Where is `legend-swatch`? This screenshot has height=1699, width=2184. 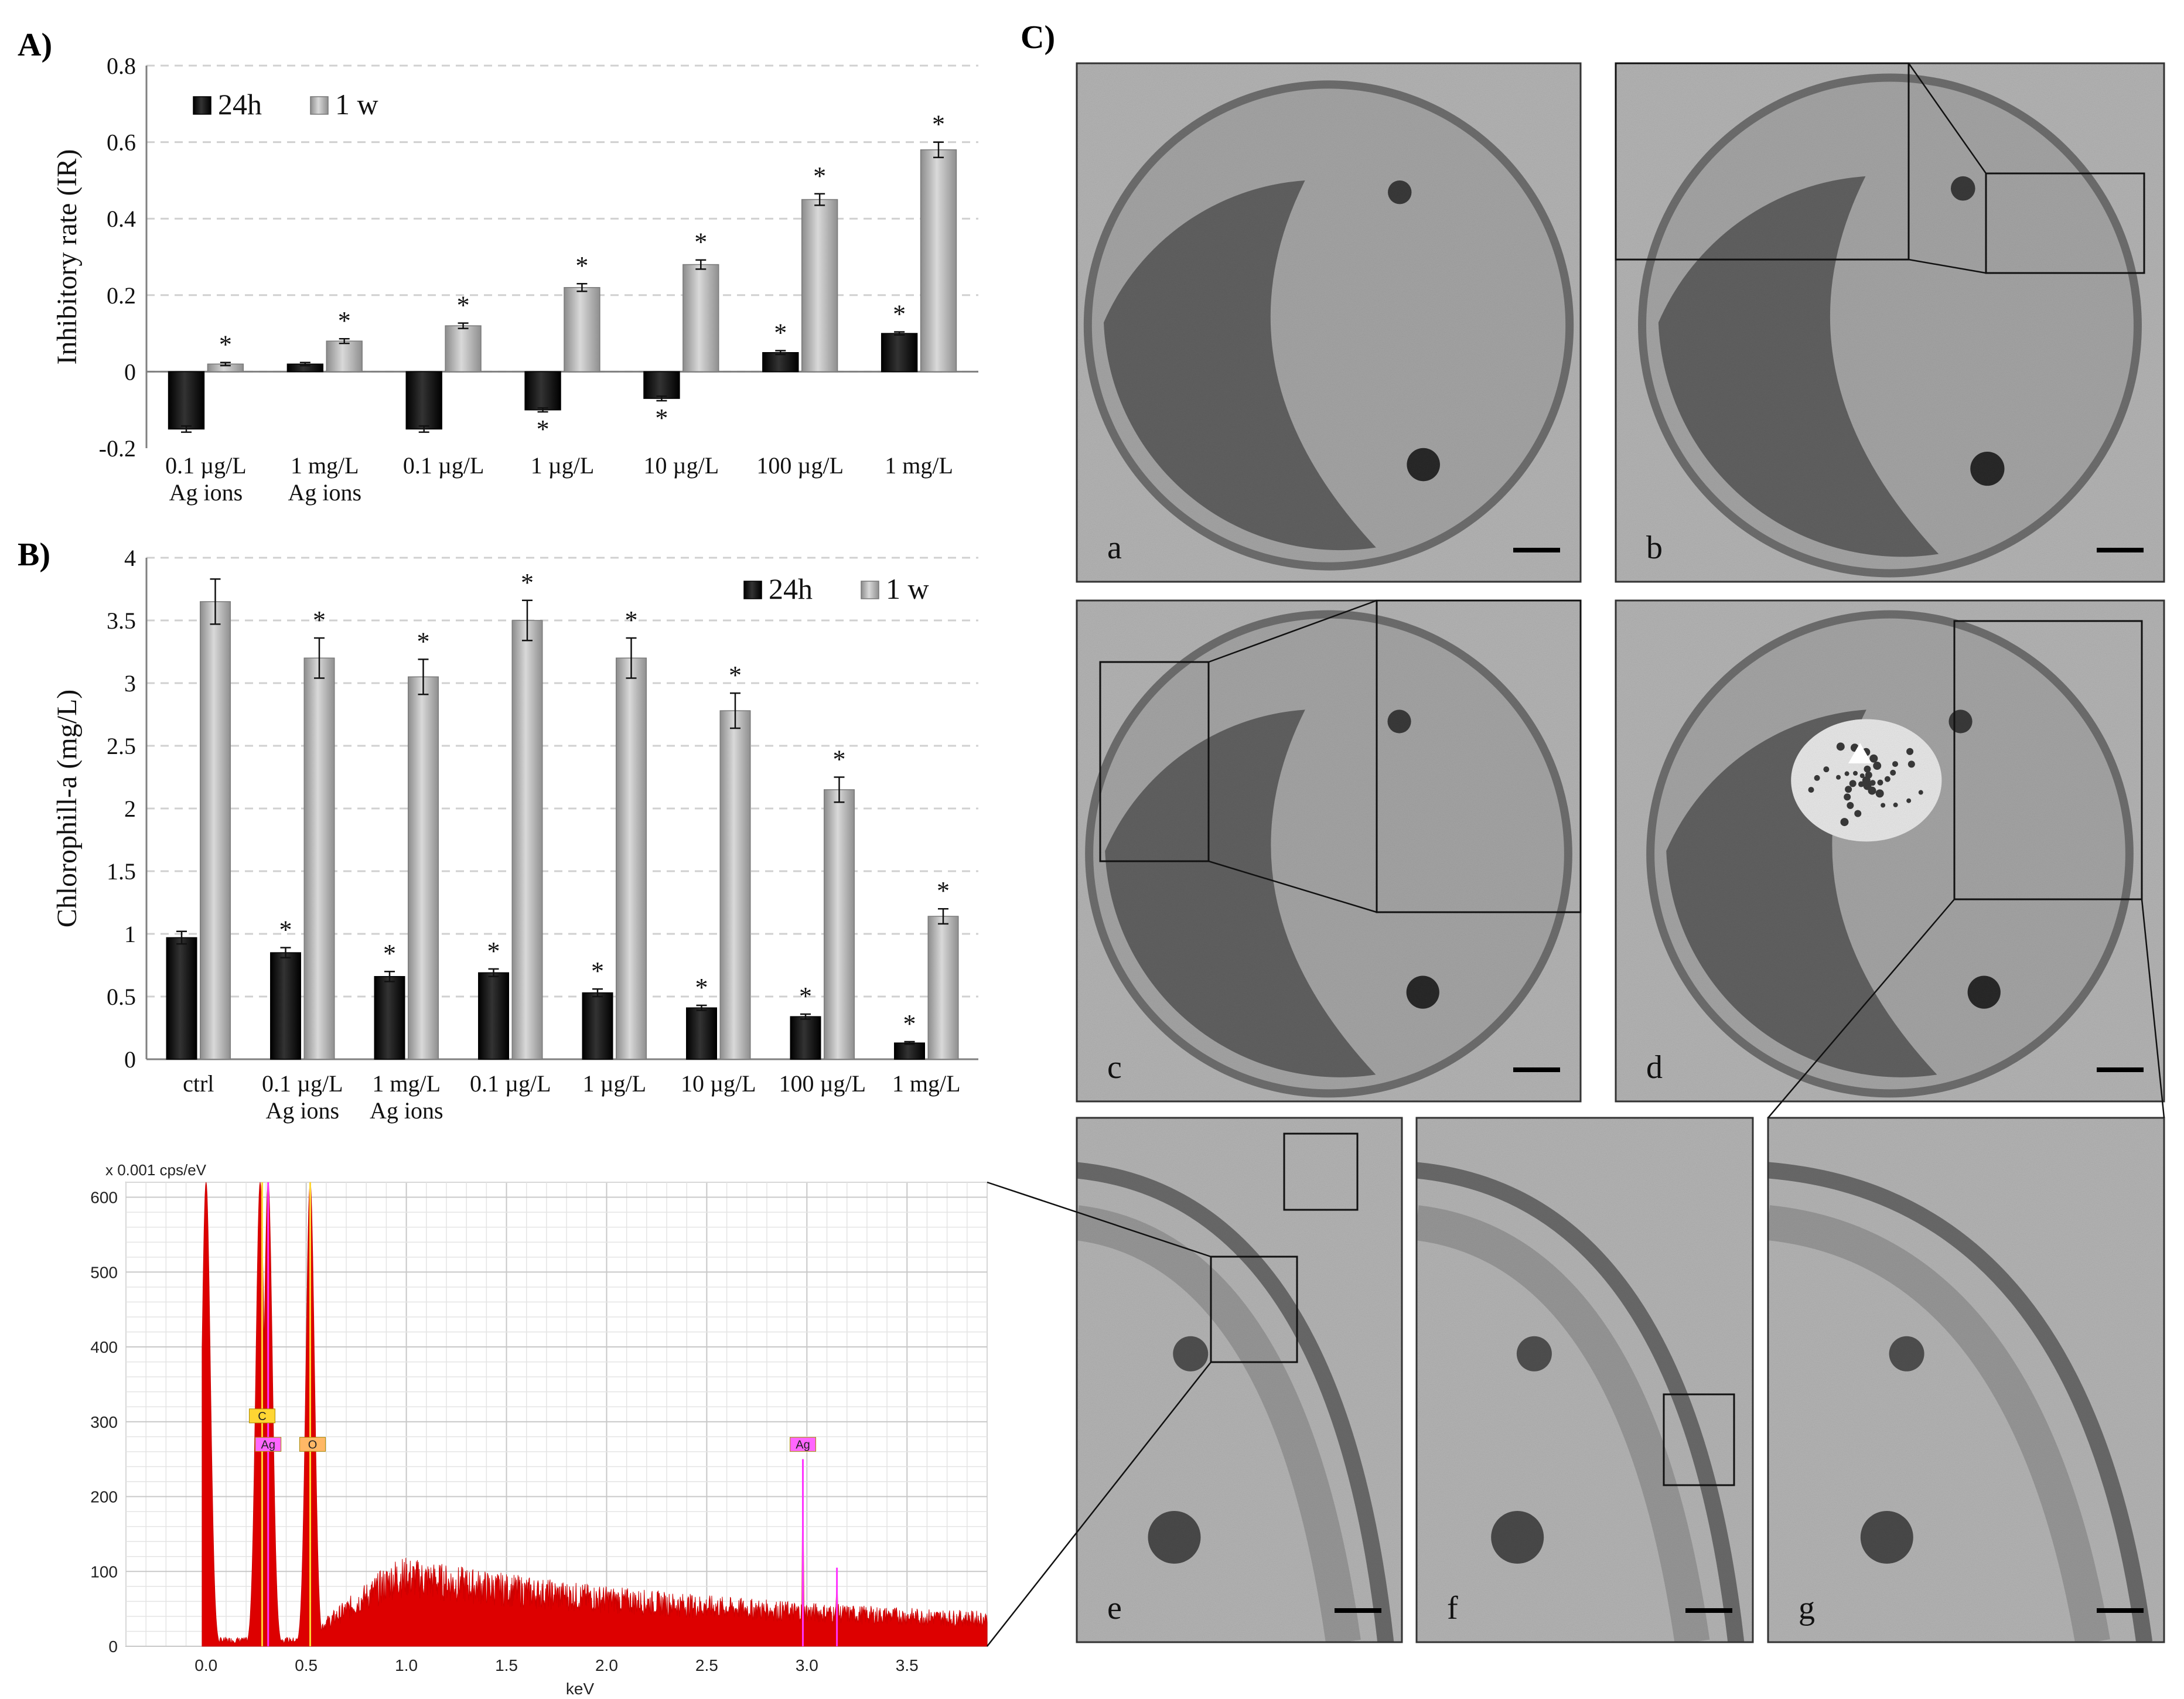 legend-swatch is located at coordinates (870, 590).